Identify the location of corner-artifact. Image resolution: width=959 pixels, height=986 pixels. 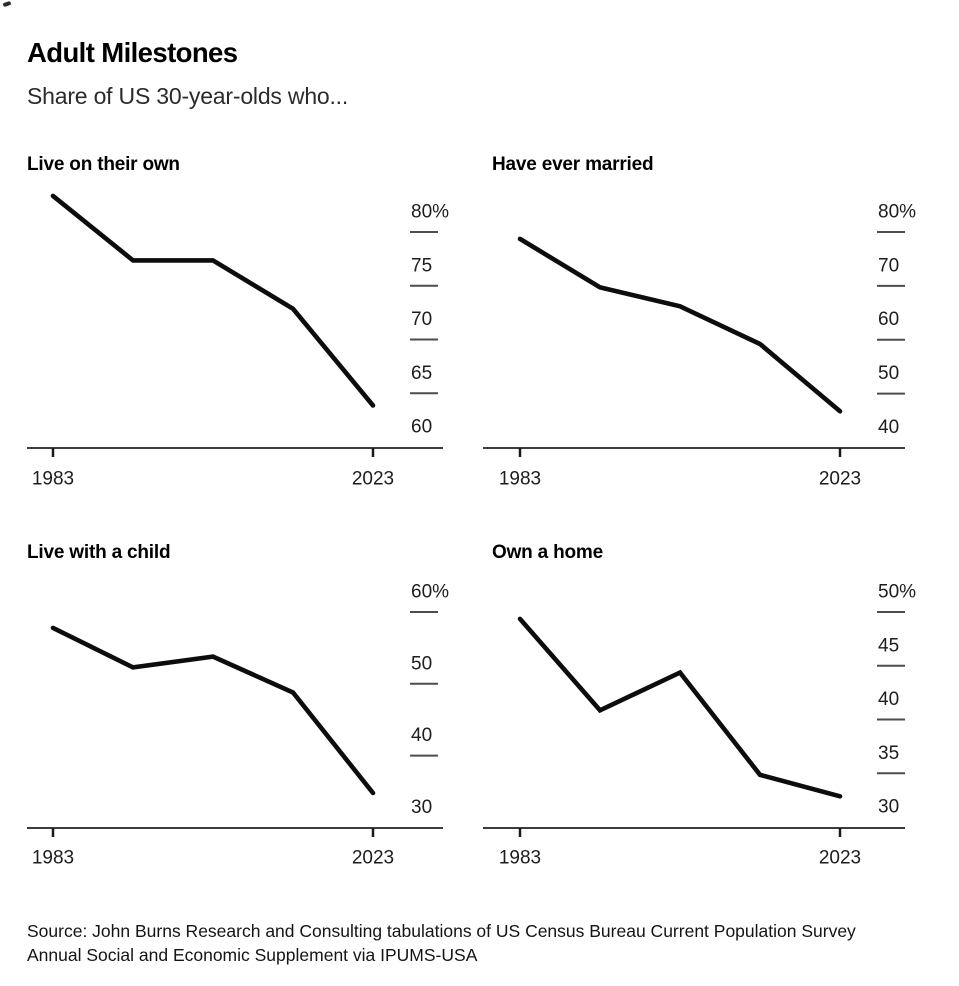
(7, 4).